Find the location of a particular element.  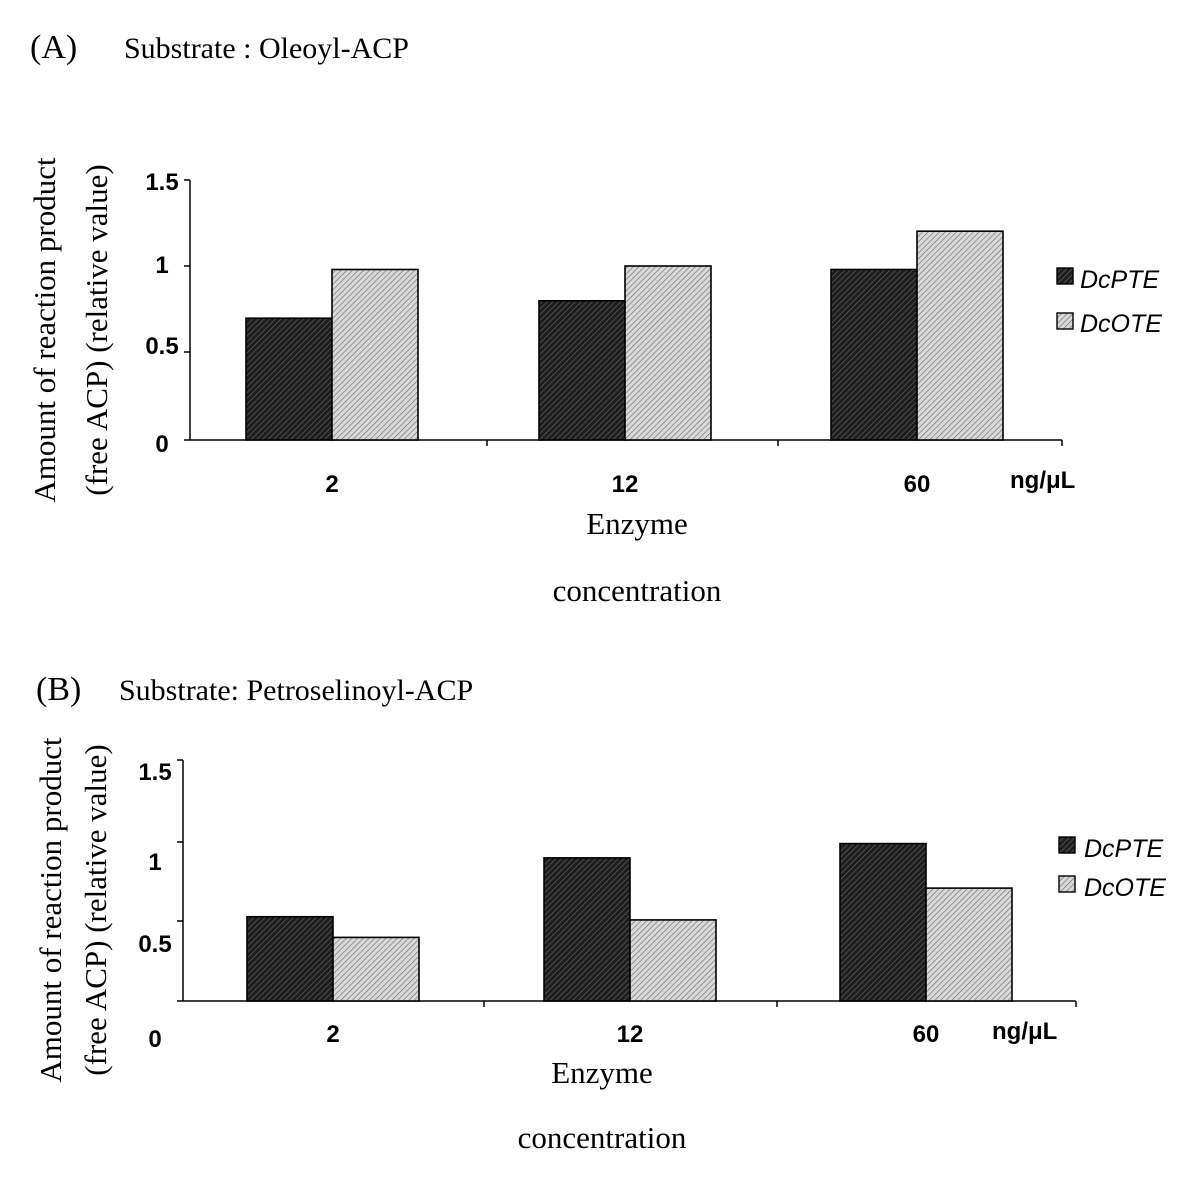

panel-label: (B) is located at coordinates (58, 689).